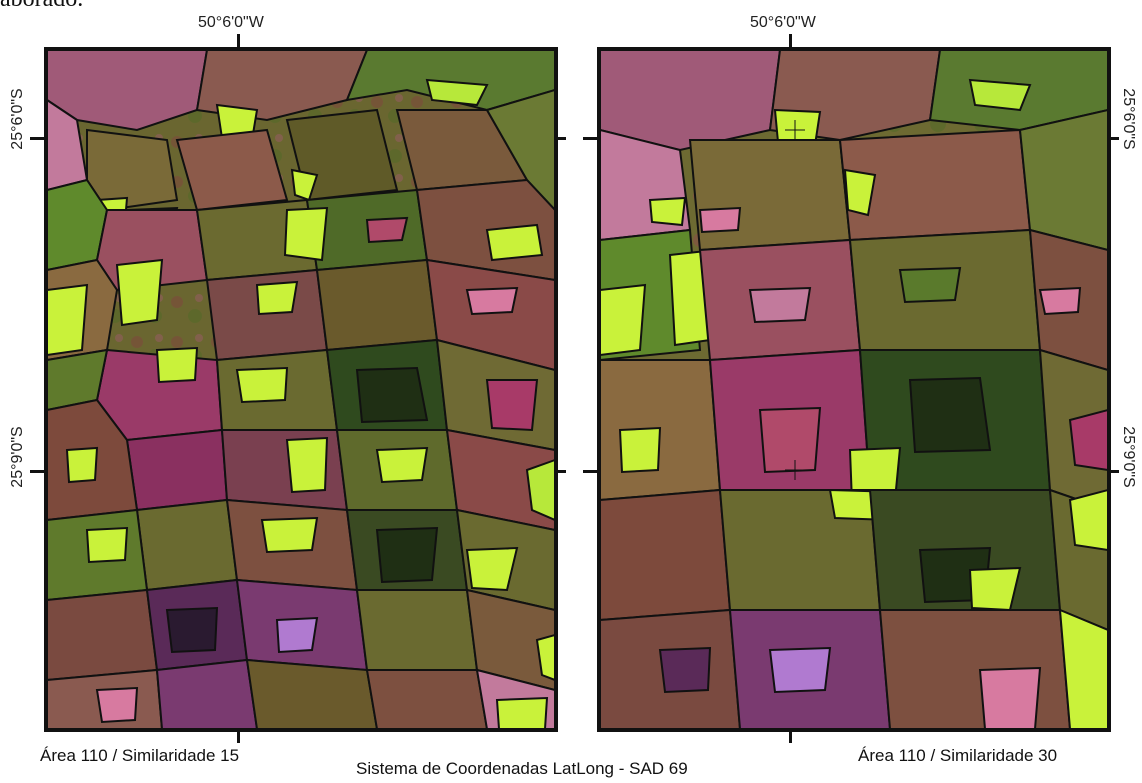 The image size is (1142, 783). Describe the element at coordinates (139, 756) in the screenshot. I see `panel-1-caption: Área 110 / Similaridade 15` at that location.